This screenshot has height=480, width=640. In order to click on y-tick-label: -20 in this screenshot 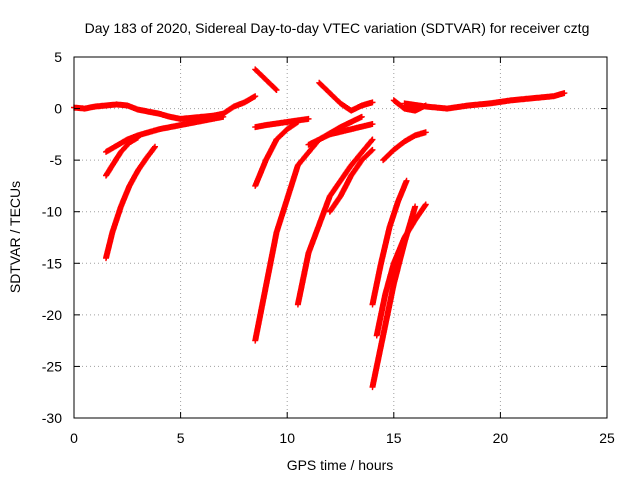, I will do `click(52, 315)`.